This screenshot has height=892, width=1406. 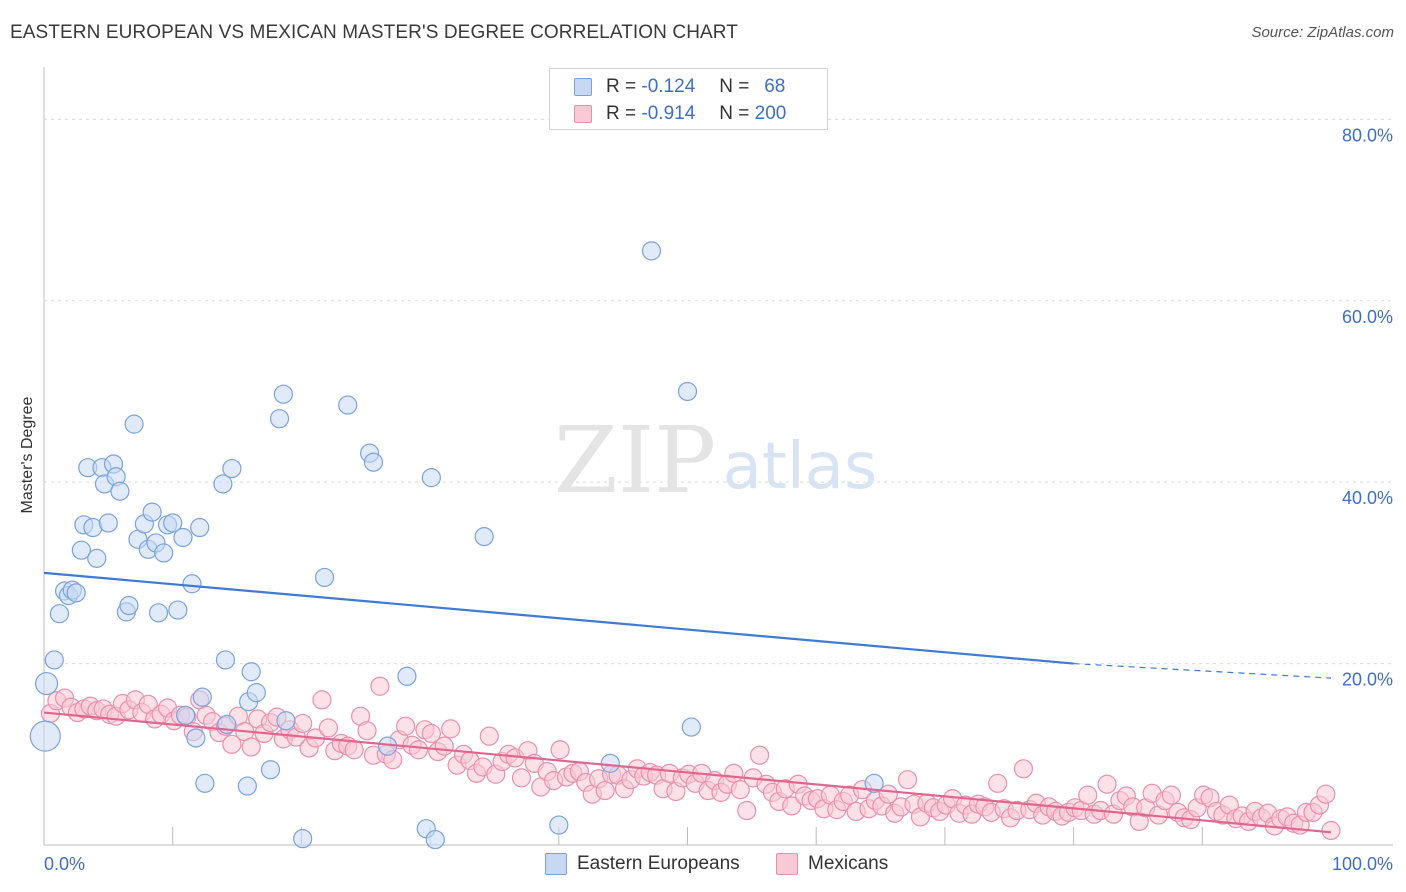 I want to click on legend-label-eastern-europeans: Eastern Europeans, so click(x=658, y=863).